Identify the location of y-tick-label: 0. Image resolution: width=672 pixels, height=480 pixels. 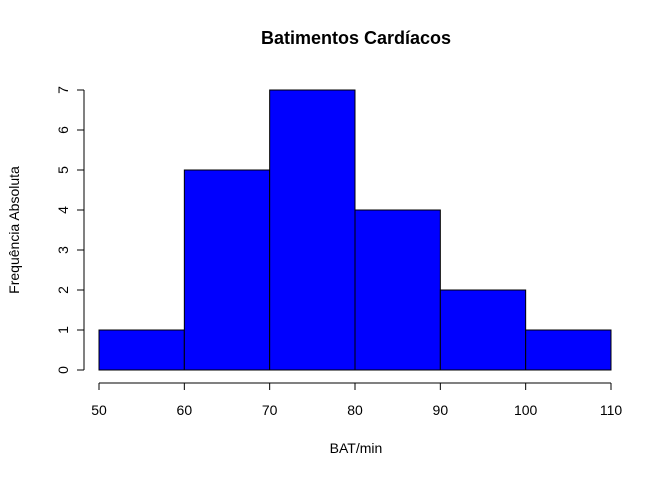
(63, 370).